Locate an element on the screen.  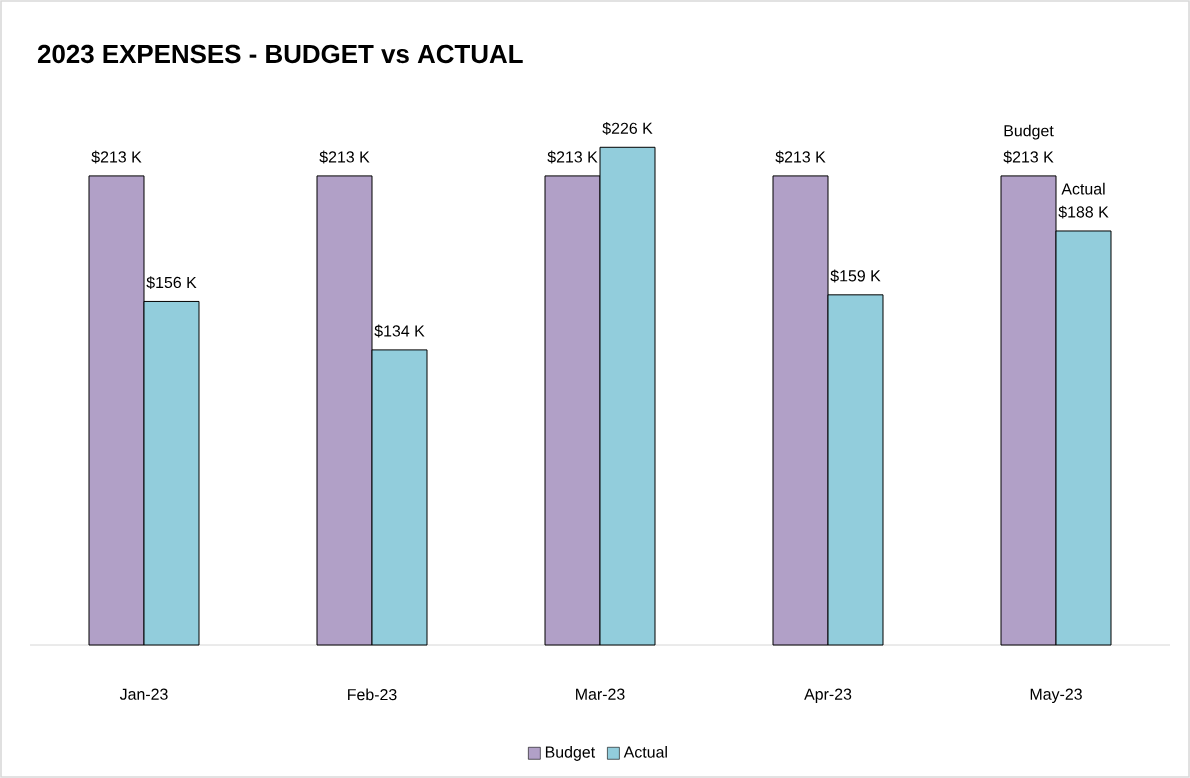
data-label: $159 K is located at coordinates (855, 276).